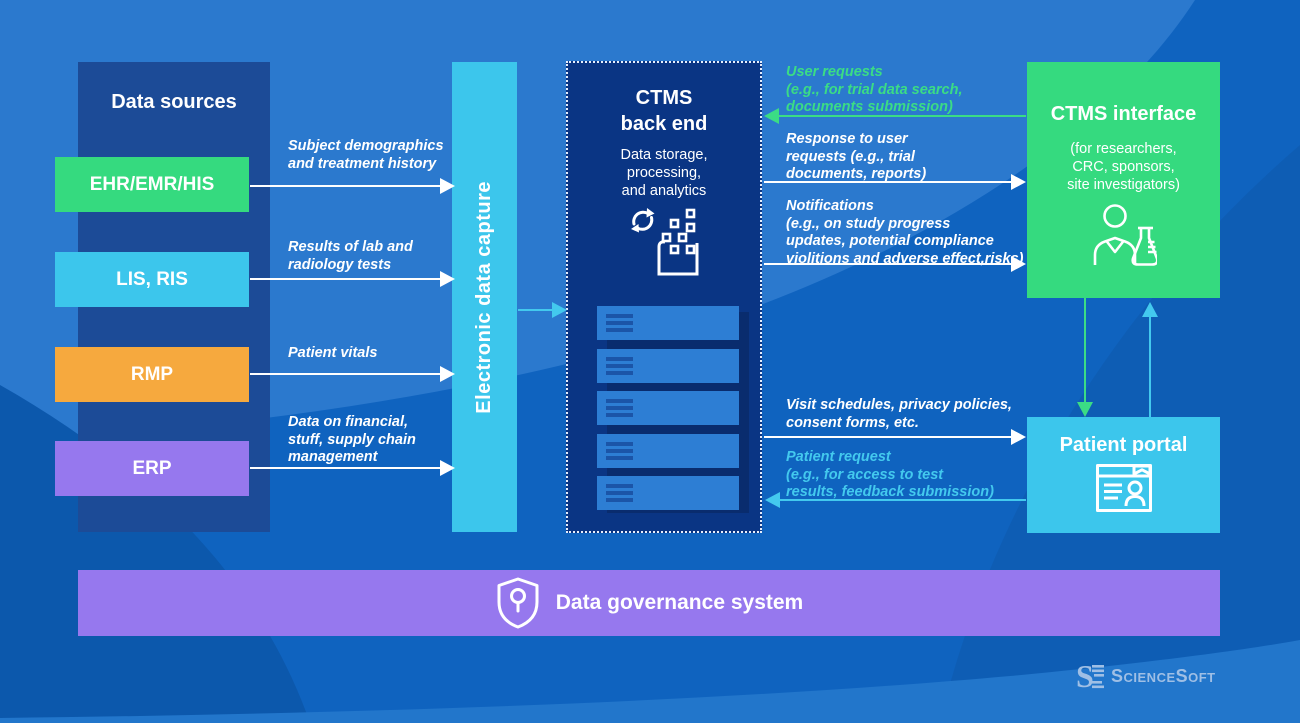 Image resolution: width=1300 pixels, height=723 pixels. What do you see at coordinates (650, 681) in the screenshot?
I see `background-light-wave-bottom` at bounding box center [650, 681].